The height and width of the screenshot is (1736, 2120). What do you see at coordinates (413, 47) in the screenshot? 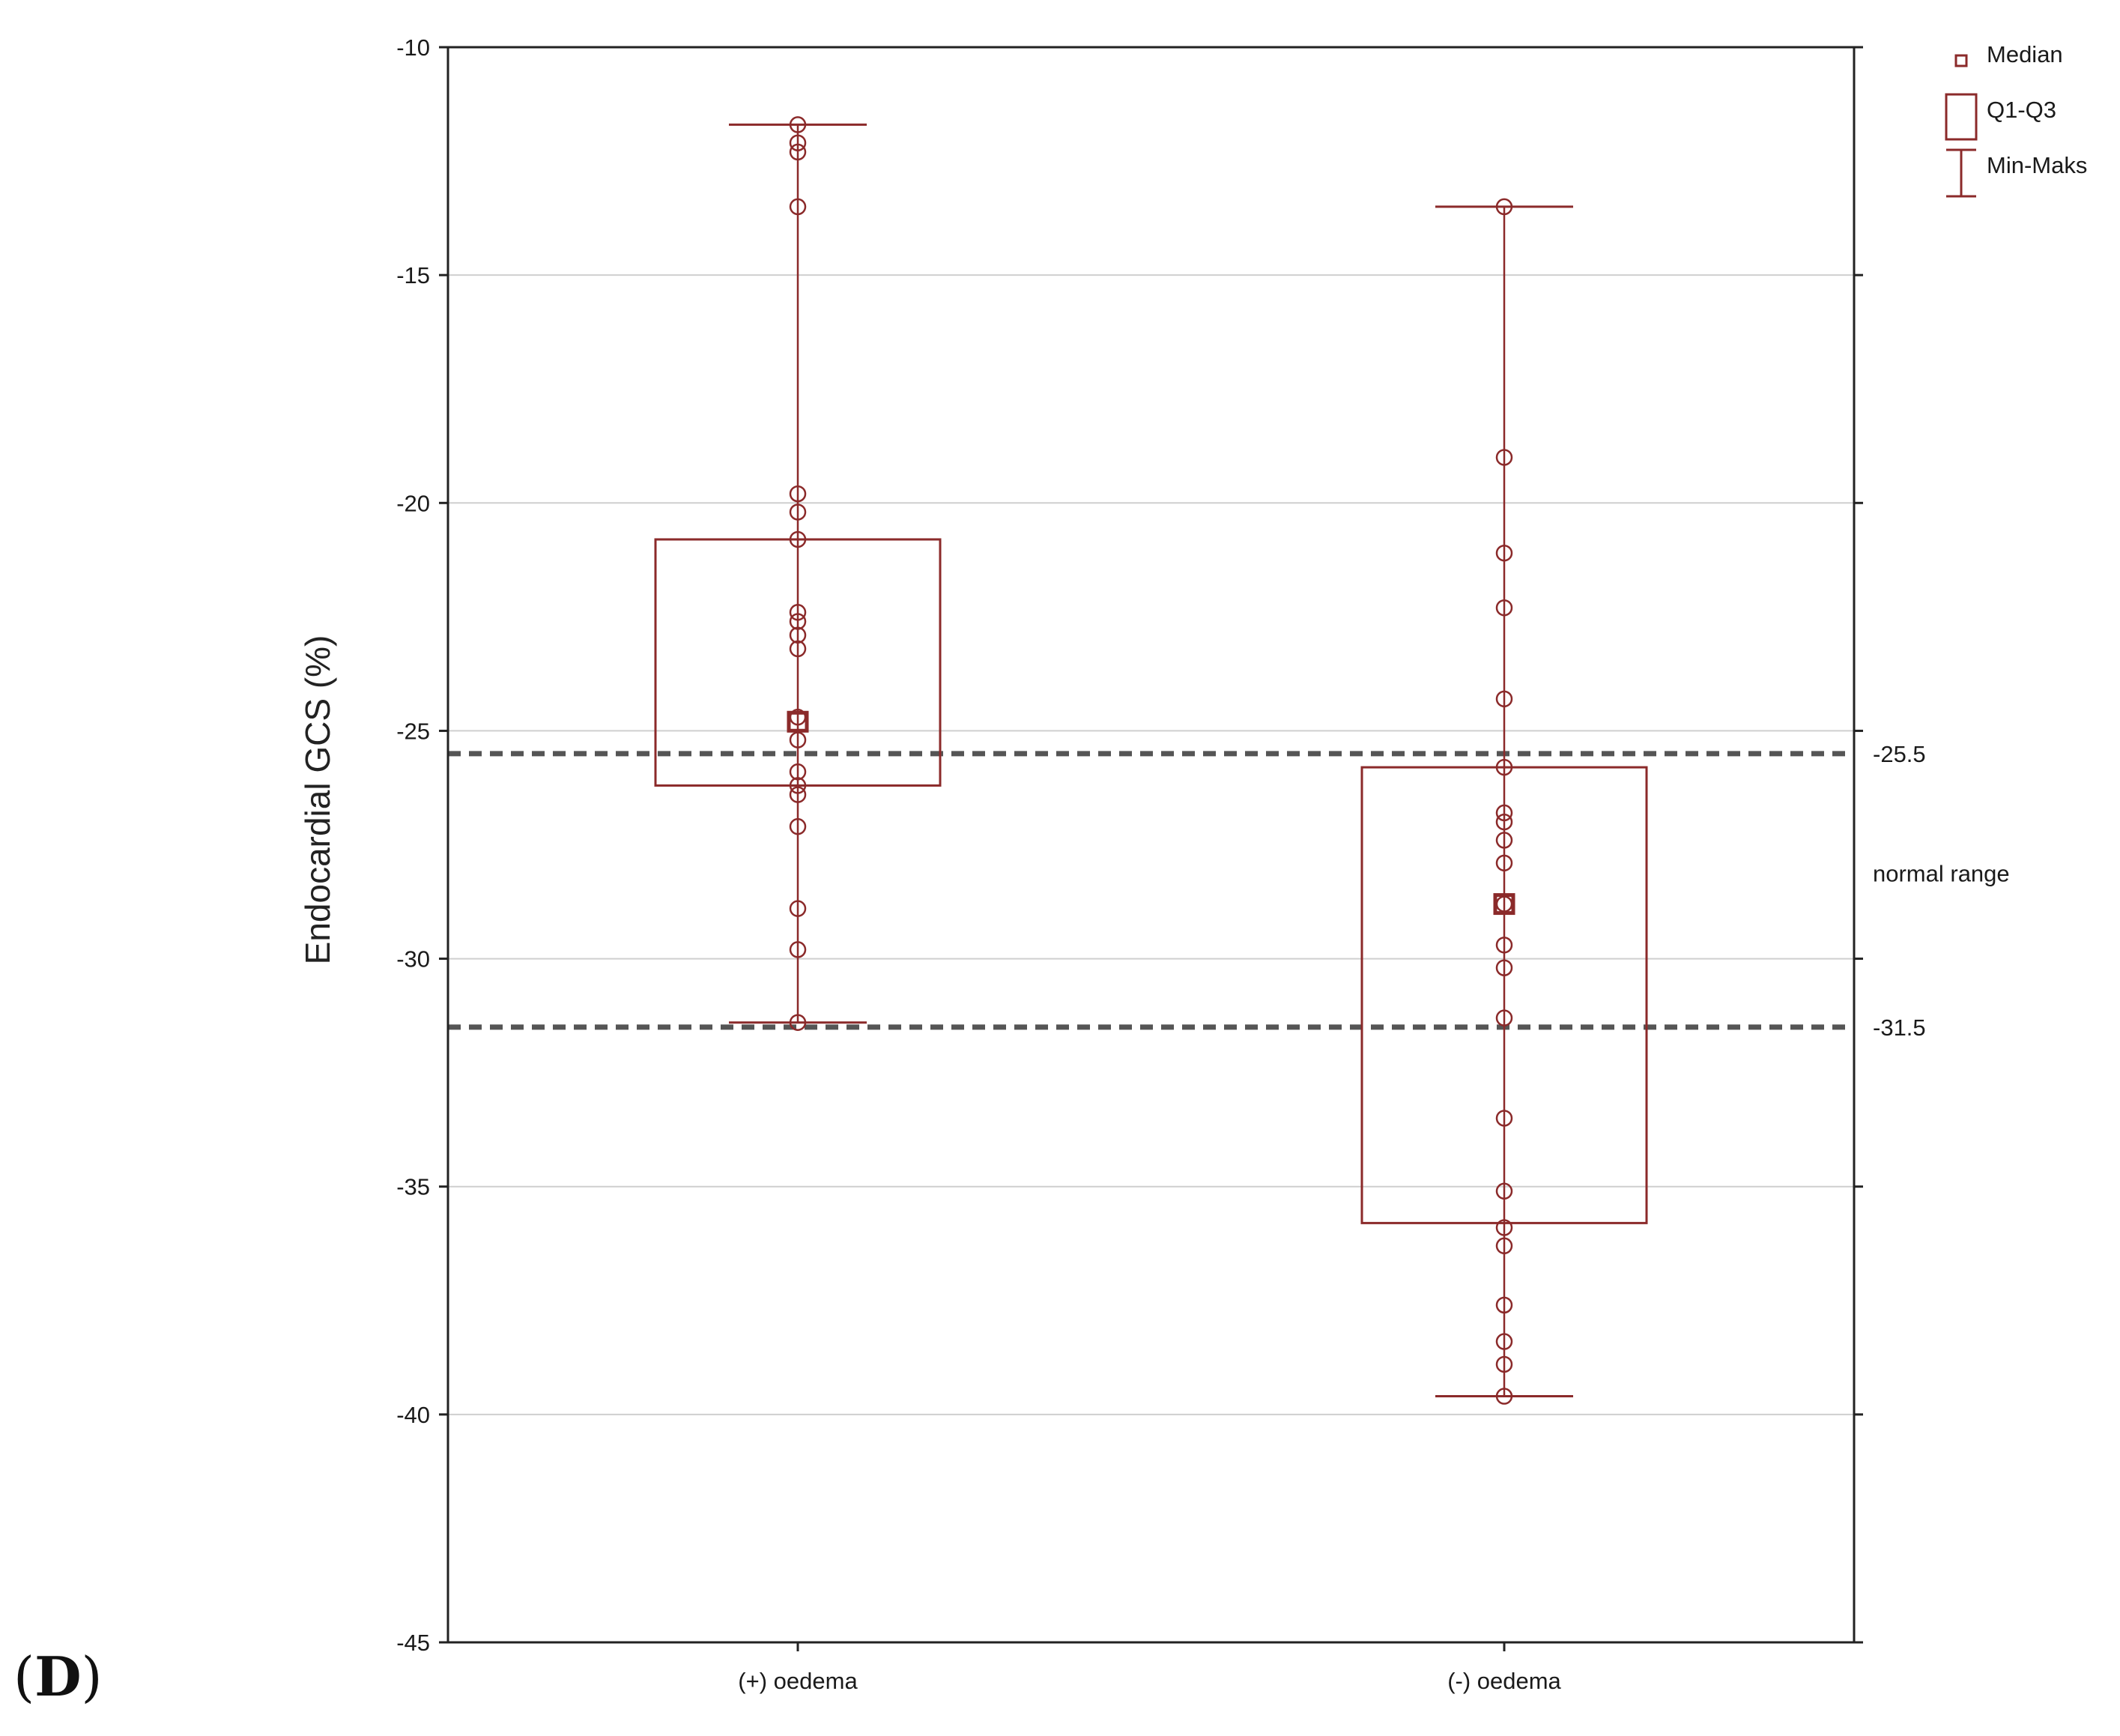
I see `y-tick-label: -10` at bounding box center [413, 47].